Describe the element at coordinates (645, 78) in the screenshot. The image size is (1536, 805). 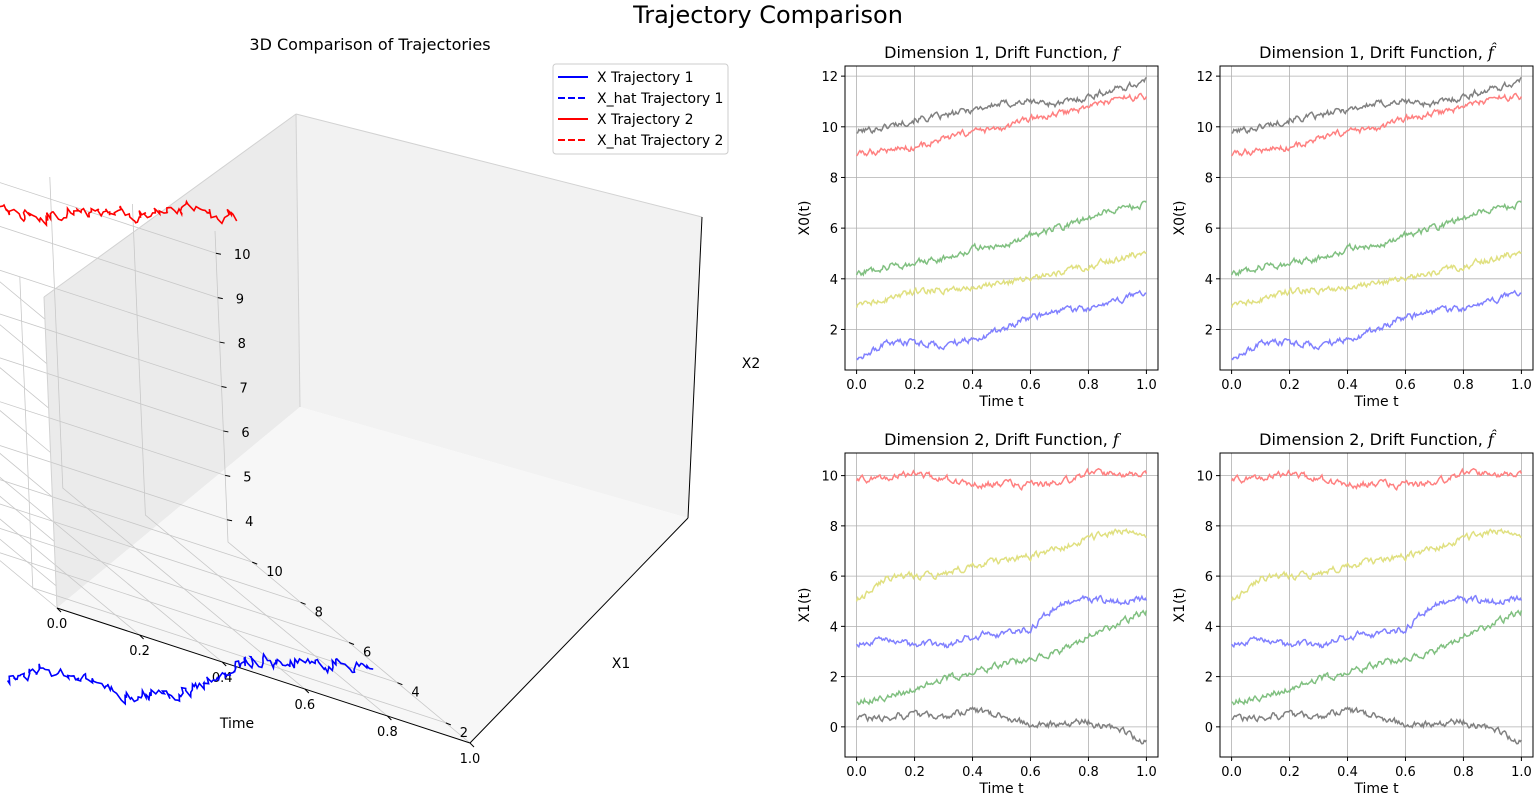
I see `legend-label-1: X Trajectory 1` at that location.